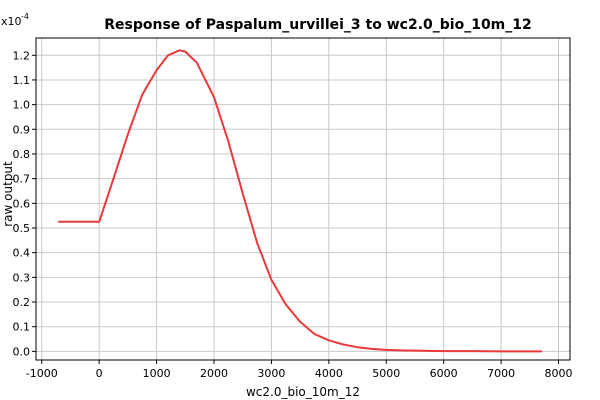 The image size is (600, 400). What do you see at coordinates (22, 80) in the screenshot?
I see `y-tick-label: 1.1` at bounding box center [22, 80].